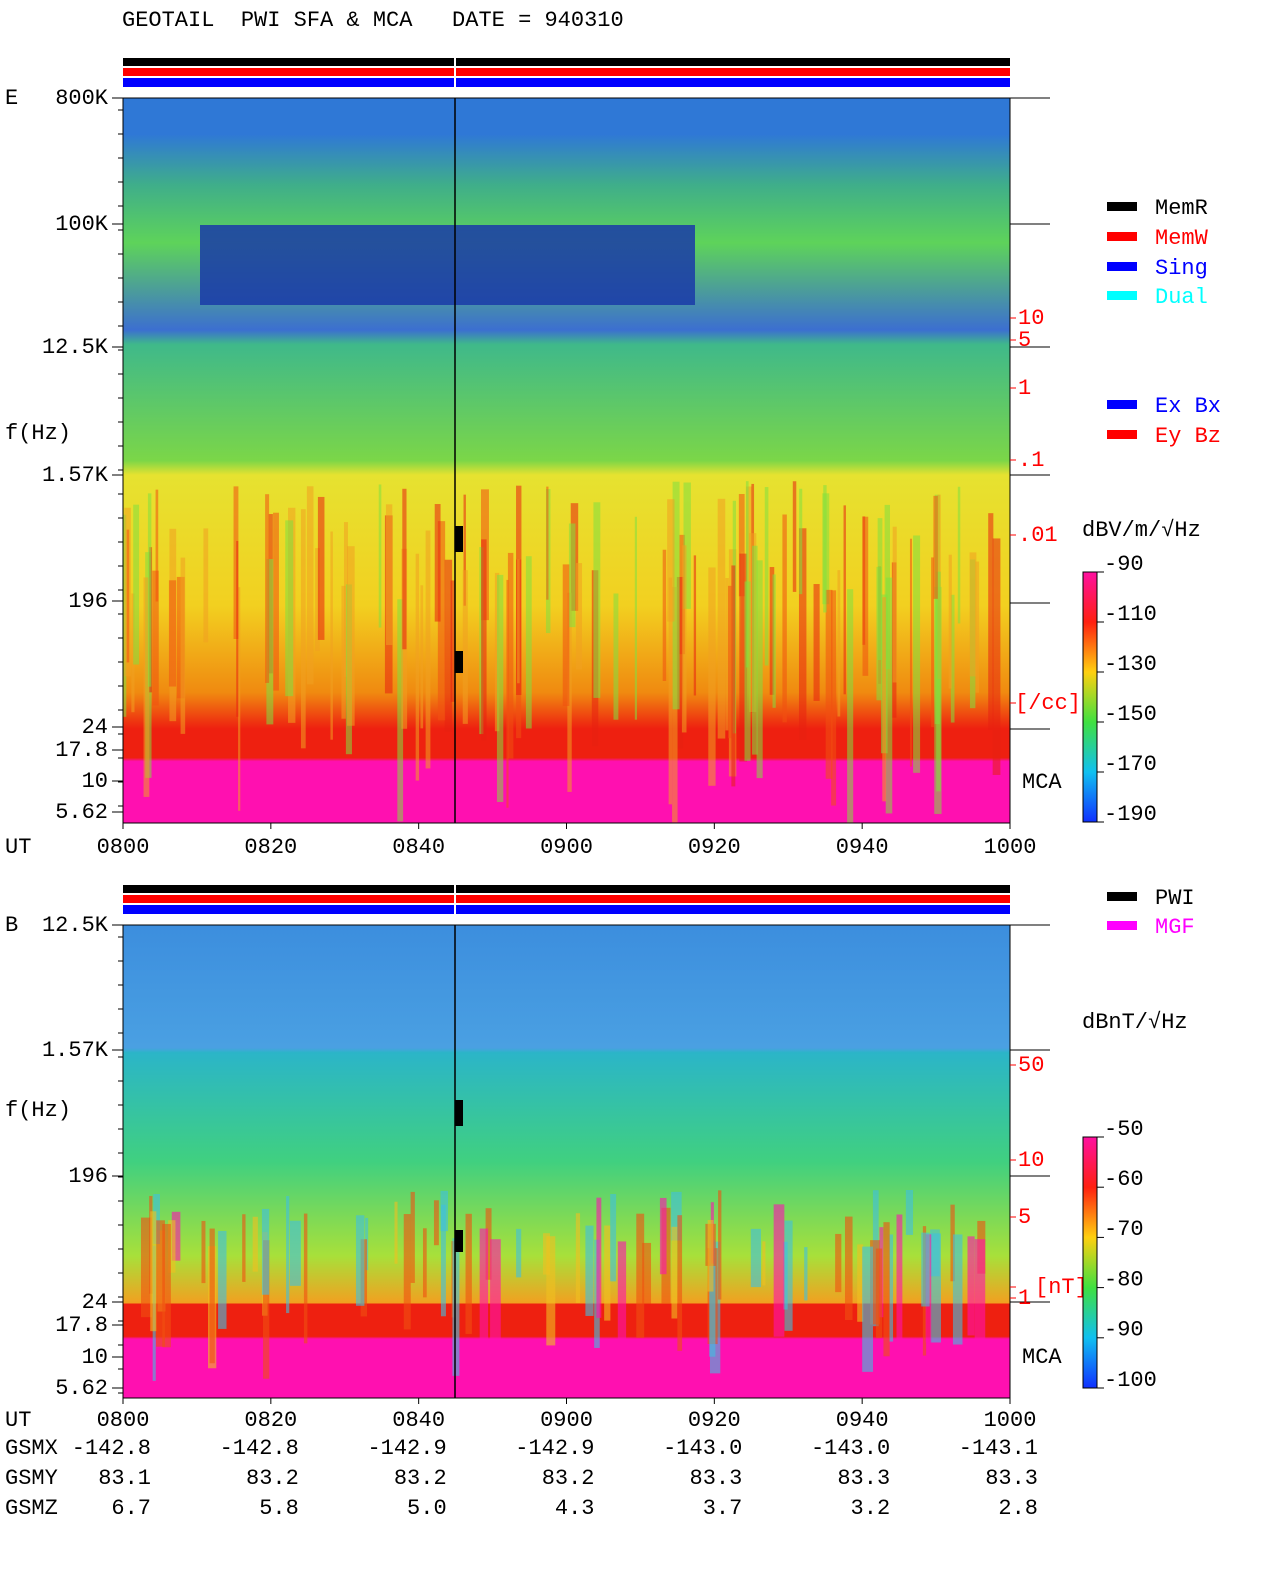  I want to click on legend-label: Sing, so click(1181, 268).